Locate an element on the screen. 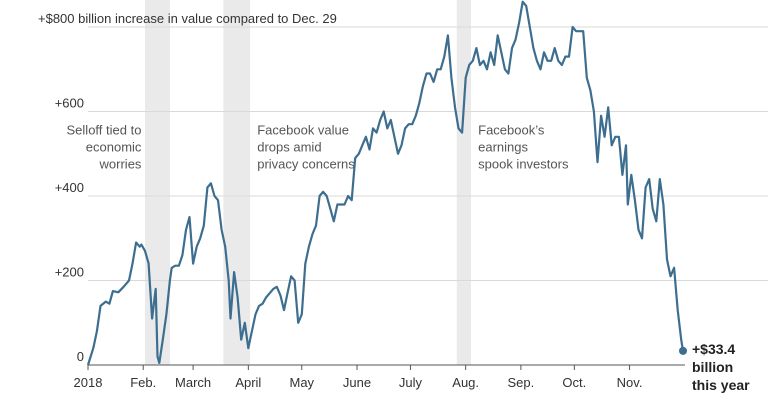  y-tick-label-600: +600 is located at coordinates (69, 103).